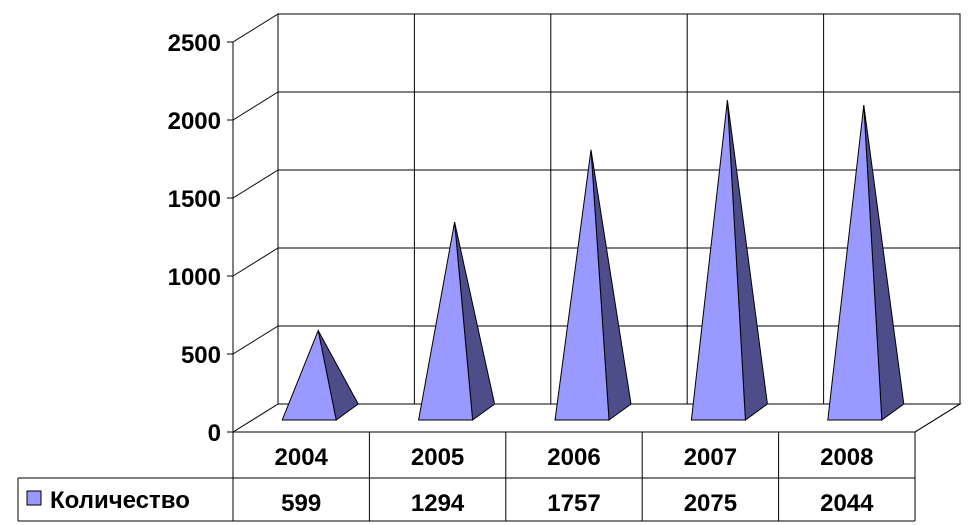 This screenshot has height=525, width=976. Describe the element at coordinates (573, 457) in the screenshot. I see `x-category-label: 2006` at that location.